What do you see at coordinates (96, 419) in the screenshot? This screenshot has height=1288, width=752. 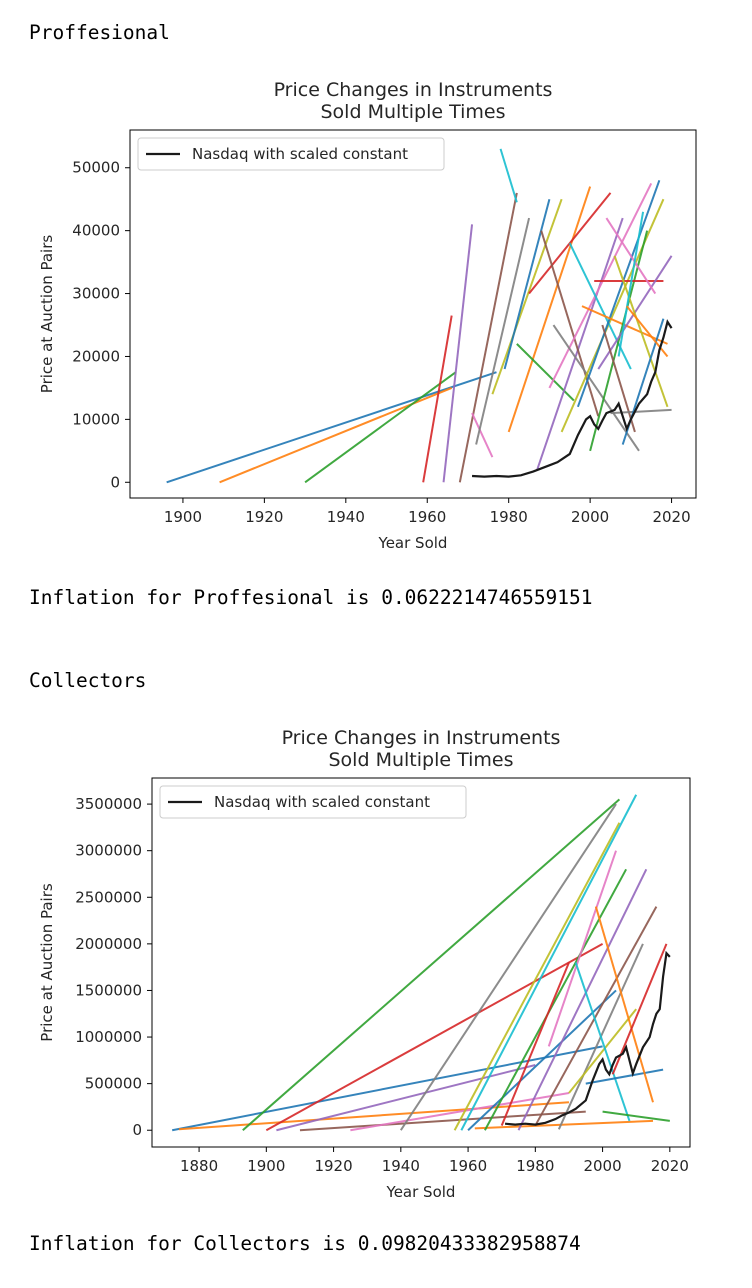 I see `y-tick-label: 10000` at bounding box center [96, 419].